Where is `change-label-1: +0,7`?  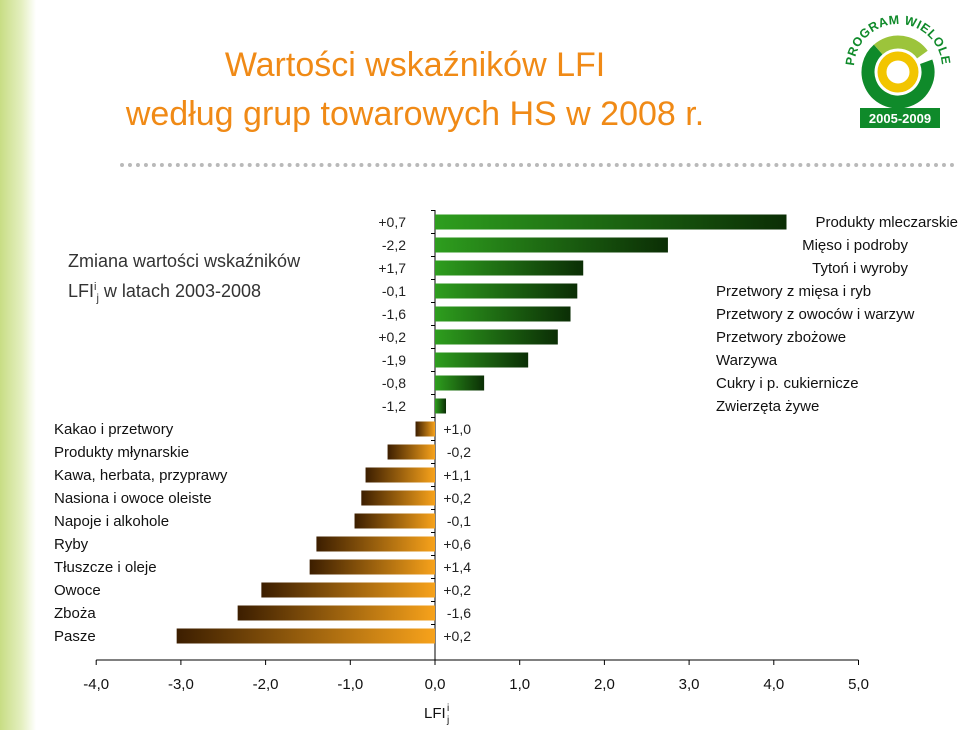
change-label-1: +0,7 is located at coordinates (392, 222).